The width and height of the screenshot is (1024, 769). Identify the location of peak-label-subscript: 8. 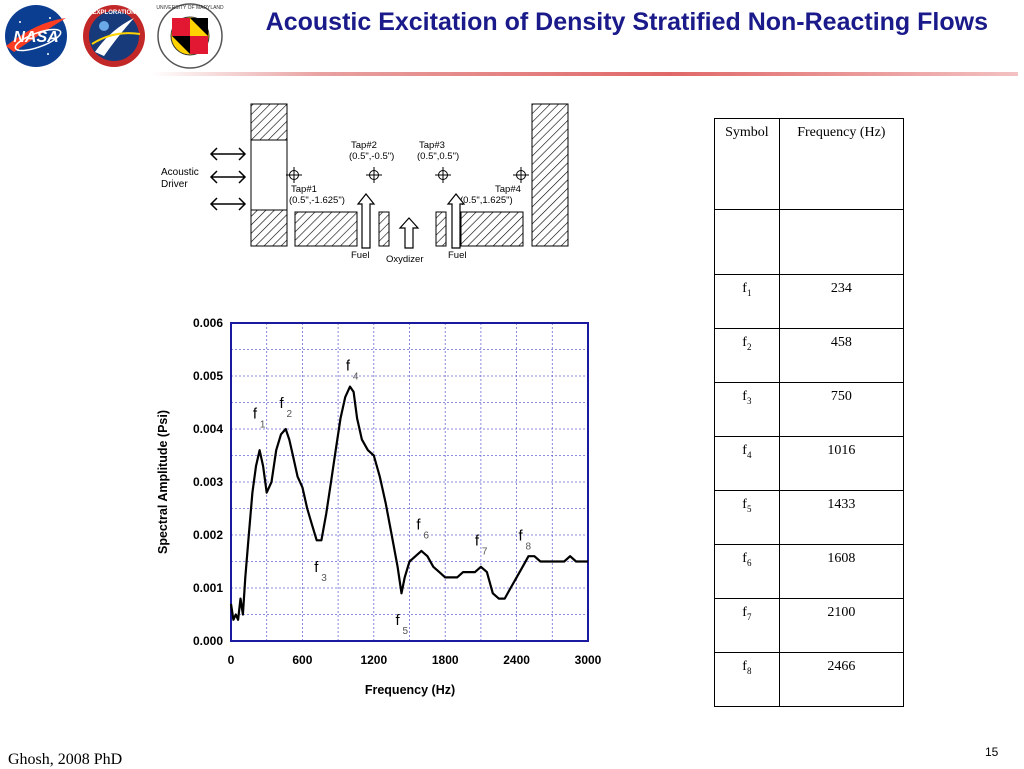
(528, 546).